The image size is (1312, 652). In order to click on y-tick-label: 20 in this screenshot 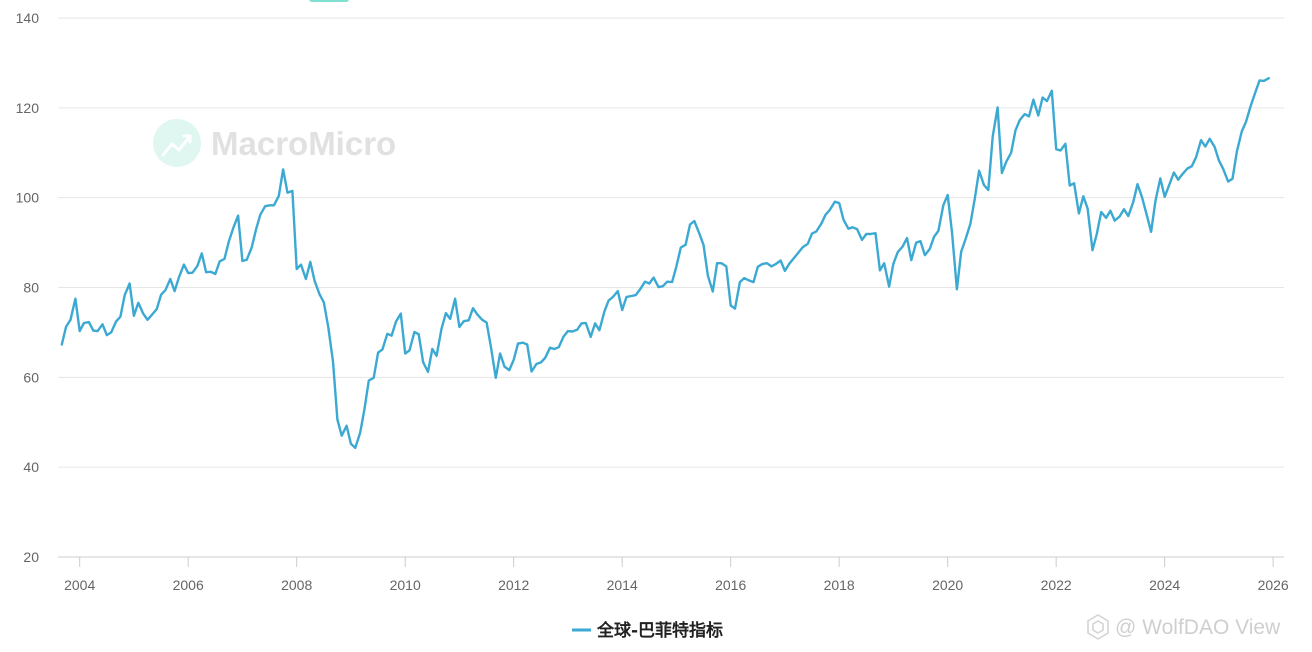, I will do `click(31, 557)`.